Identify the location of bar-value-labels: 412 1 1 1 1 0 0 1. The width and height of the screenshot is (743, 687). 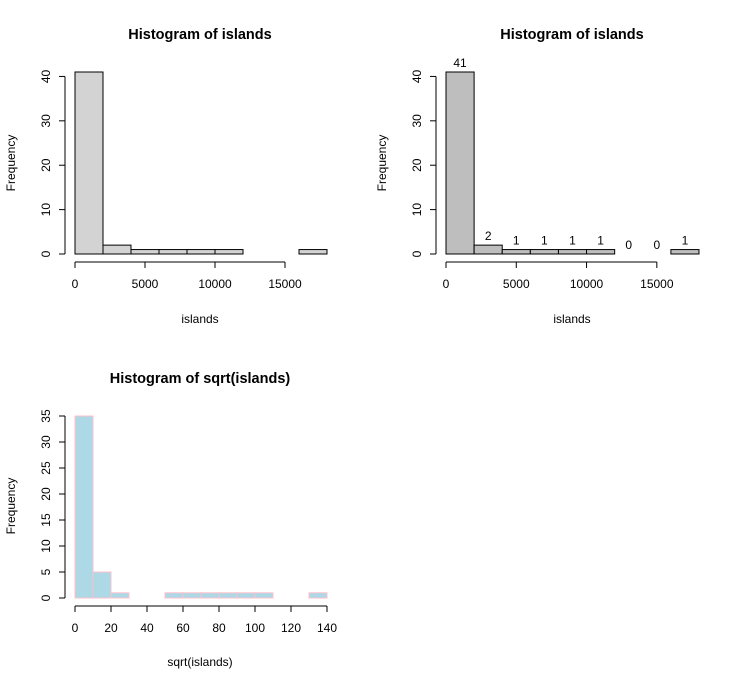
(570, 154).